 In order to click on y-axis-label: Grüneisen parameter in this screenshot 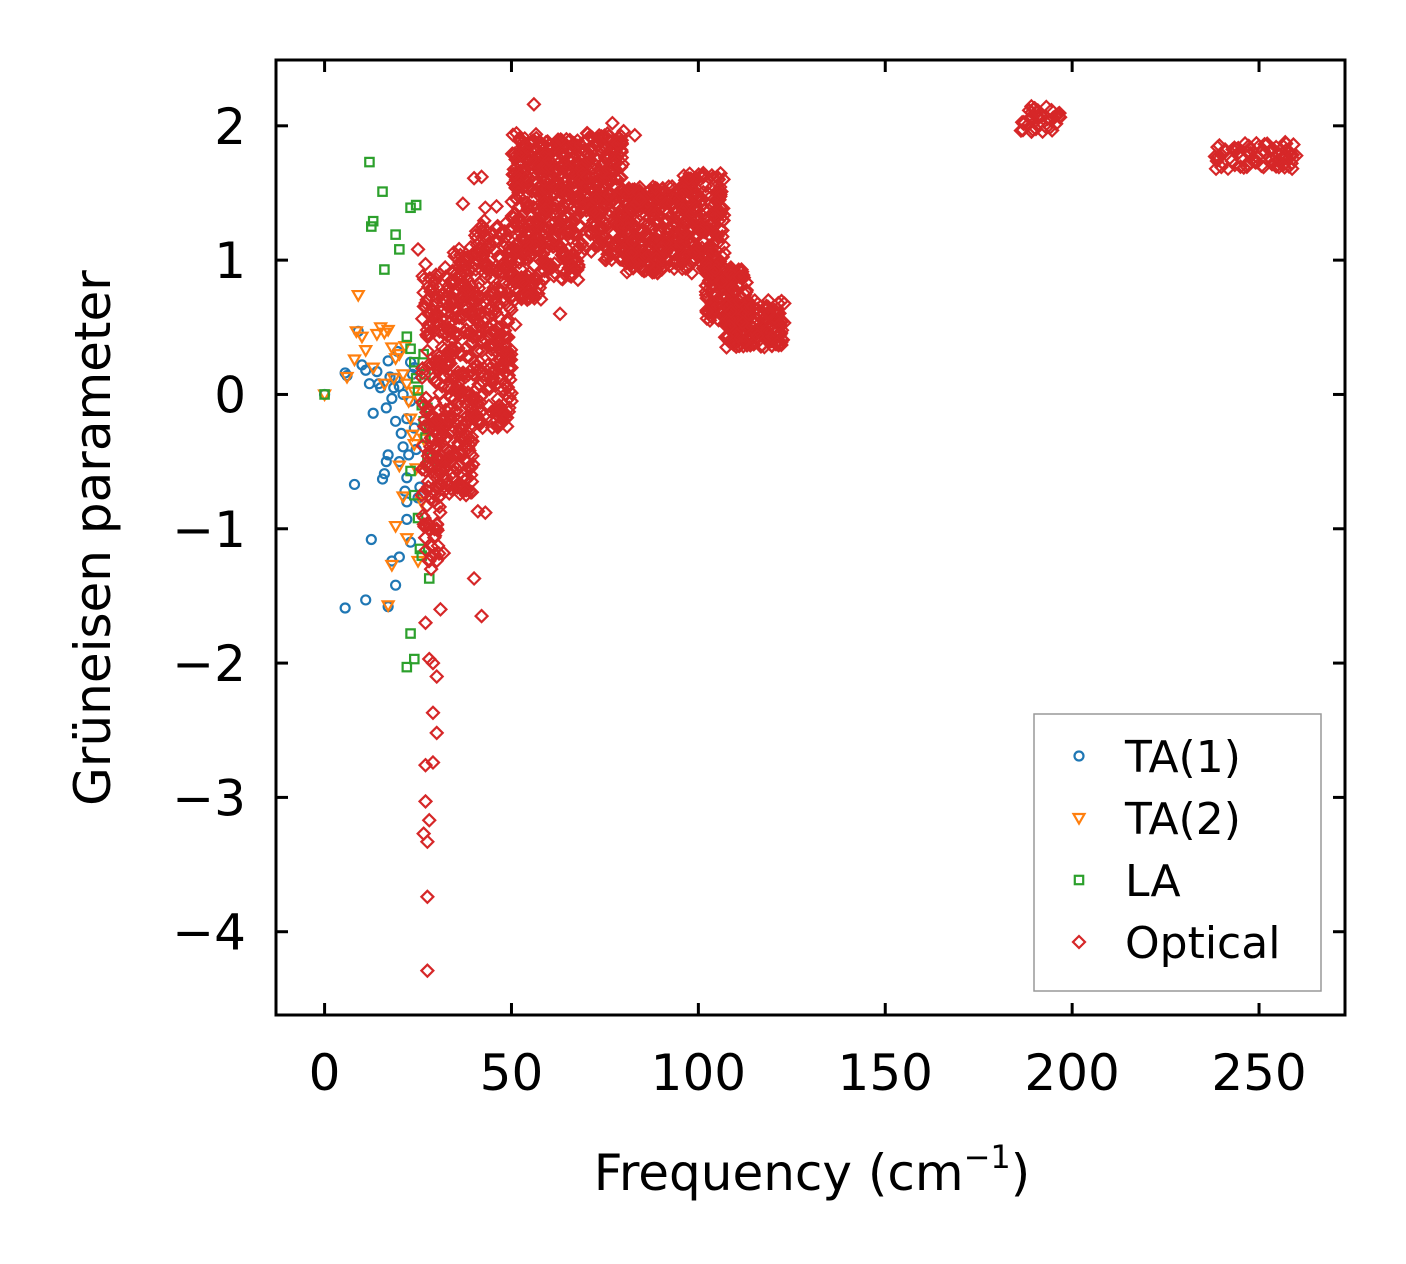, I will do `click(93, 538)`.